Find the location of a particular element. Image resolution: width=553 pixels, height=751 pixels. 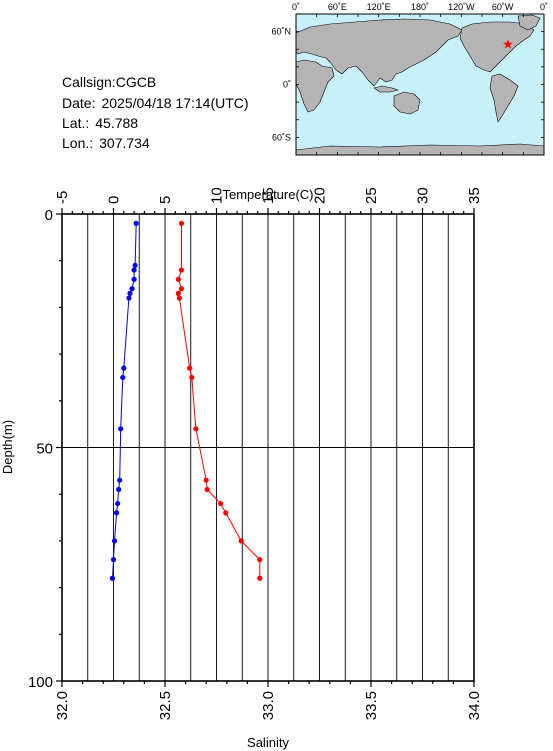

top-tick-label: 35 is located at coordinates (474, 195).